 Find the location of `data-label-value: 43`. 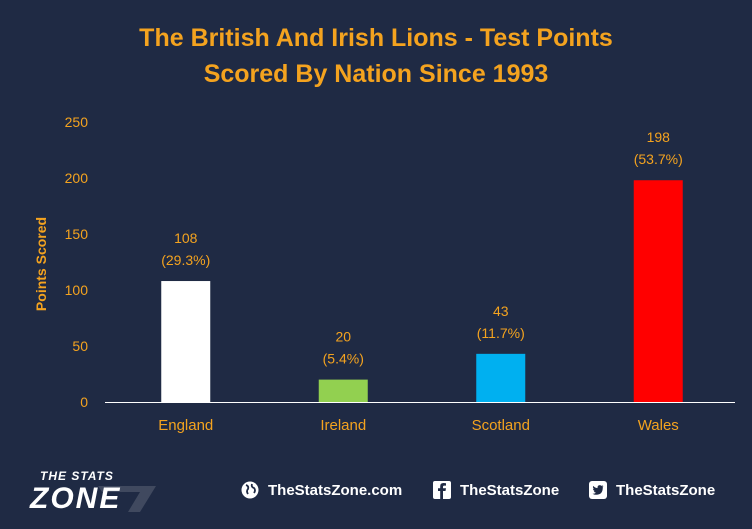

data-label-value: 43 is located at coordinates (501, 311).